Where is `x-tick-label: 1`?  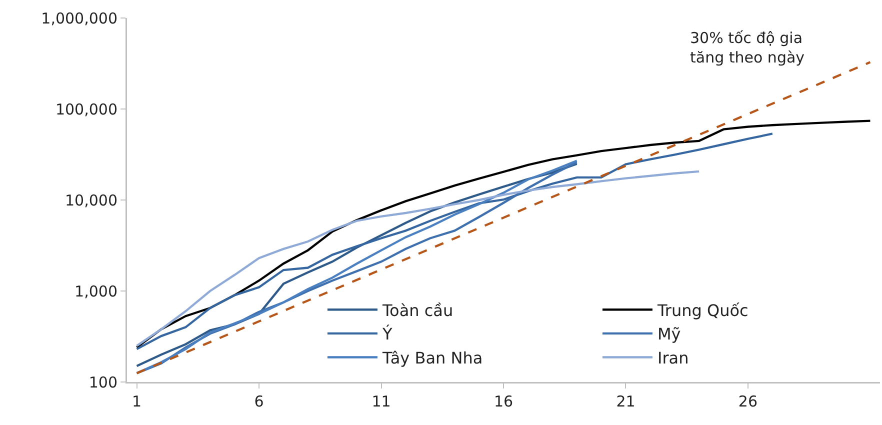
x-tick-label: 1 is located at coordinates (137, 401).